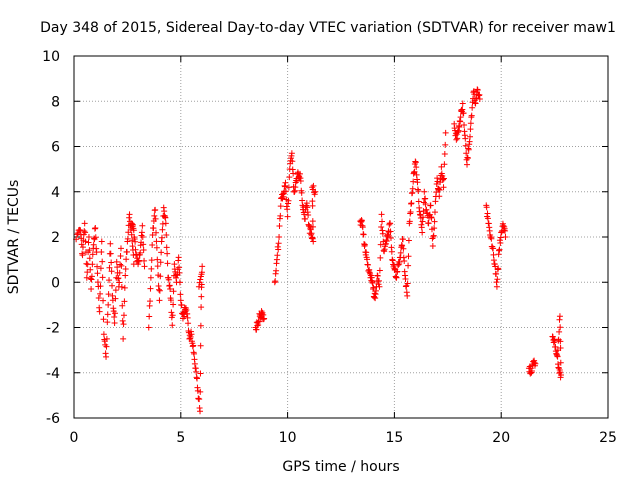  Describe the element at coordinates (14, 237) in the screenshot. I see `y-axis-label: SDTVAR / TECUs` at that location.